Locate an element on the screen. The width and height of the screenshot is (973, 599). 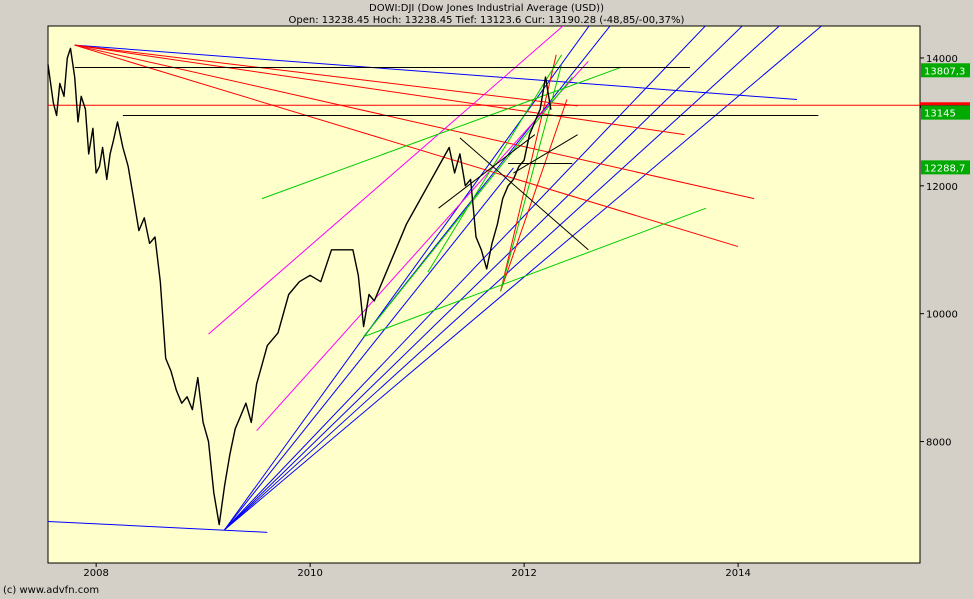
price-markers: 13807,3 13145 12288,7 is located at coordinates (945, 119).